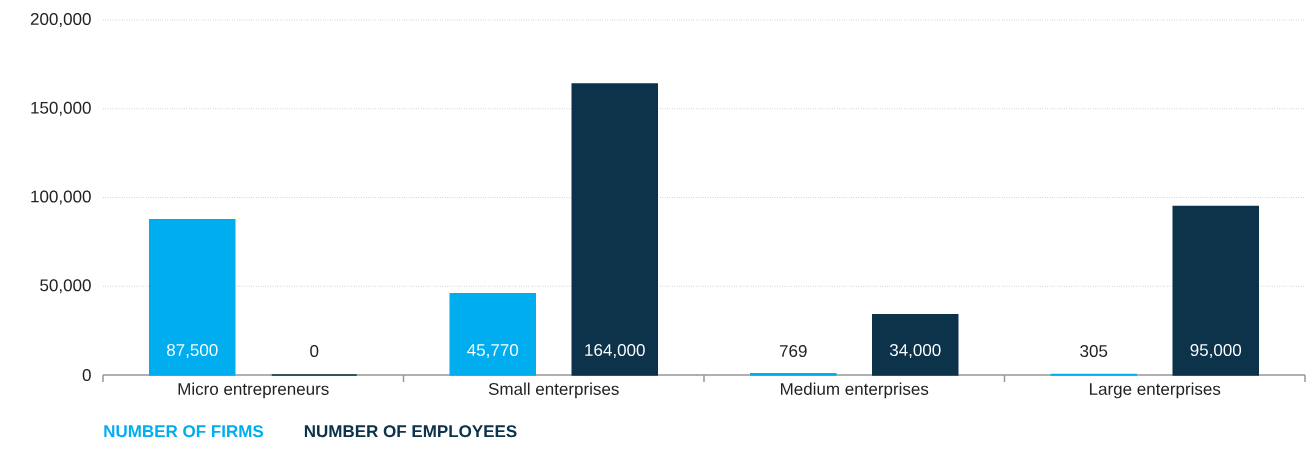 The image size is (1314, 453). What do you see at coordinates (915, 351) in the screenshot?
I see `data-label: 34,000` at bounding box center [915, 351].